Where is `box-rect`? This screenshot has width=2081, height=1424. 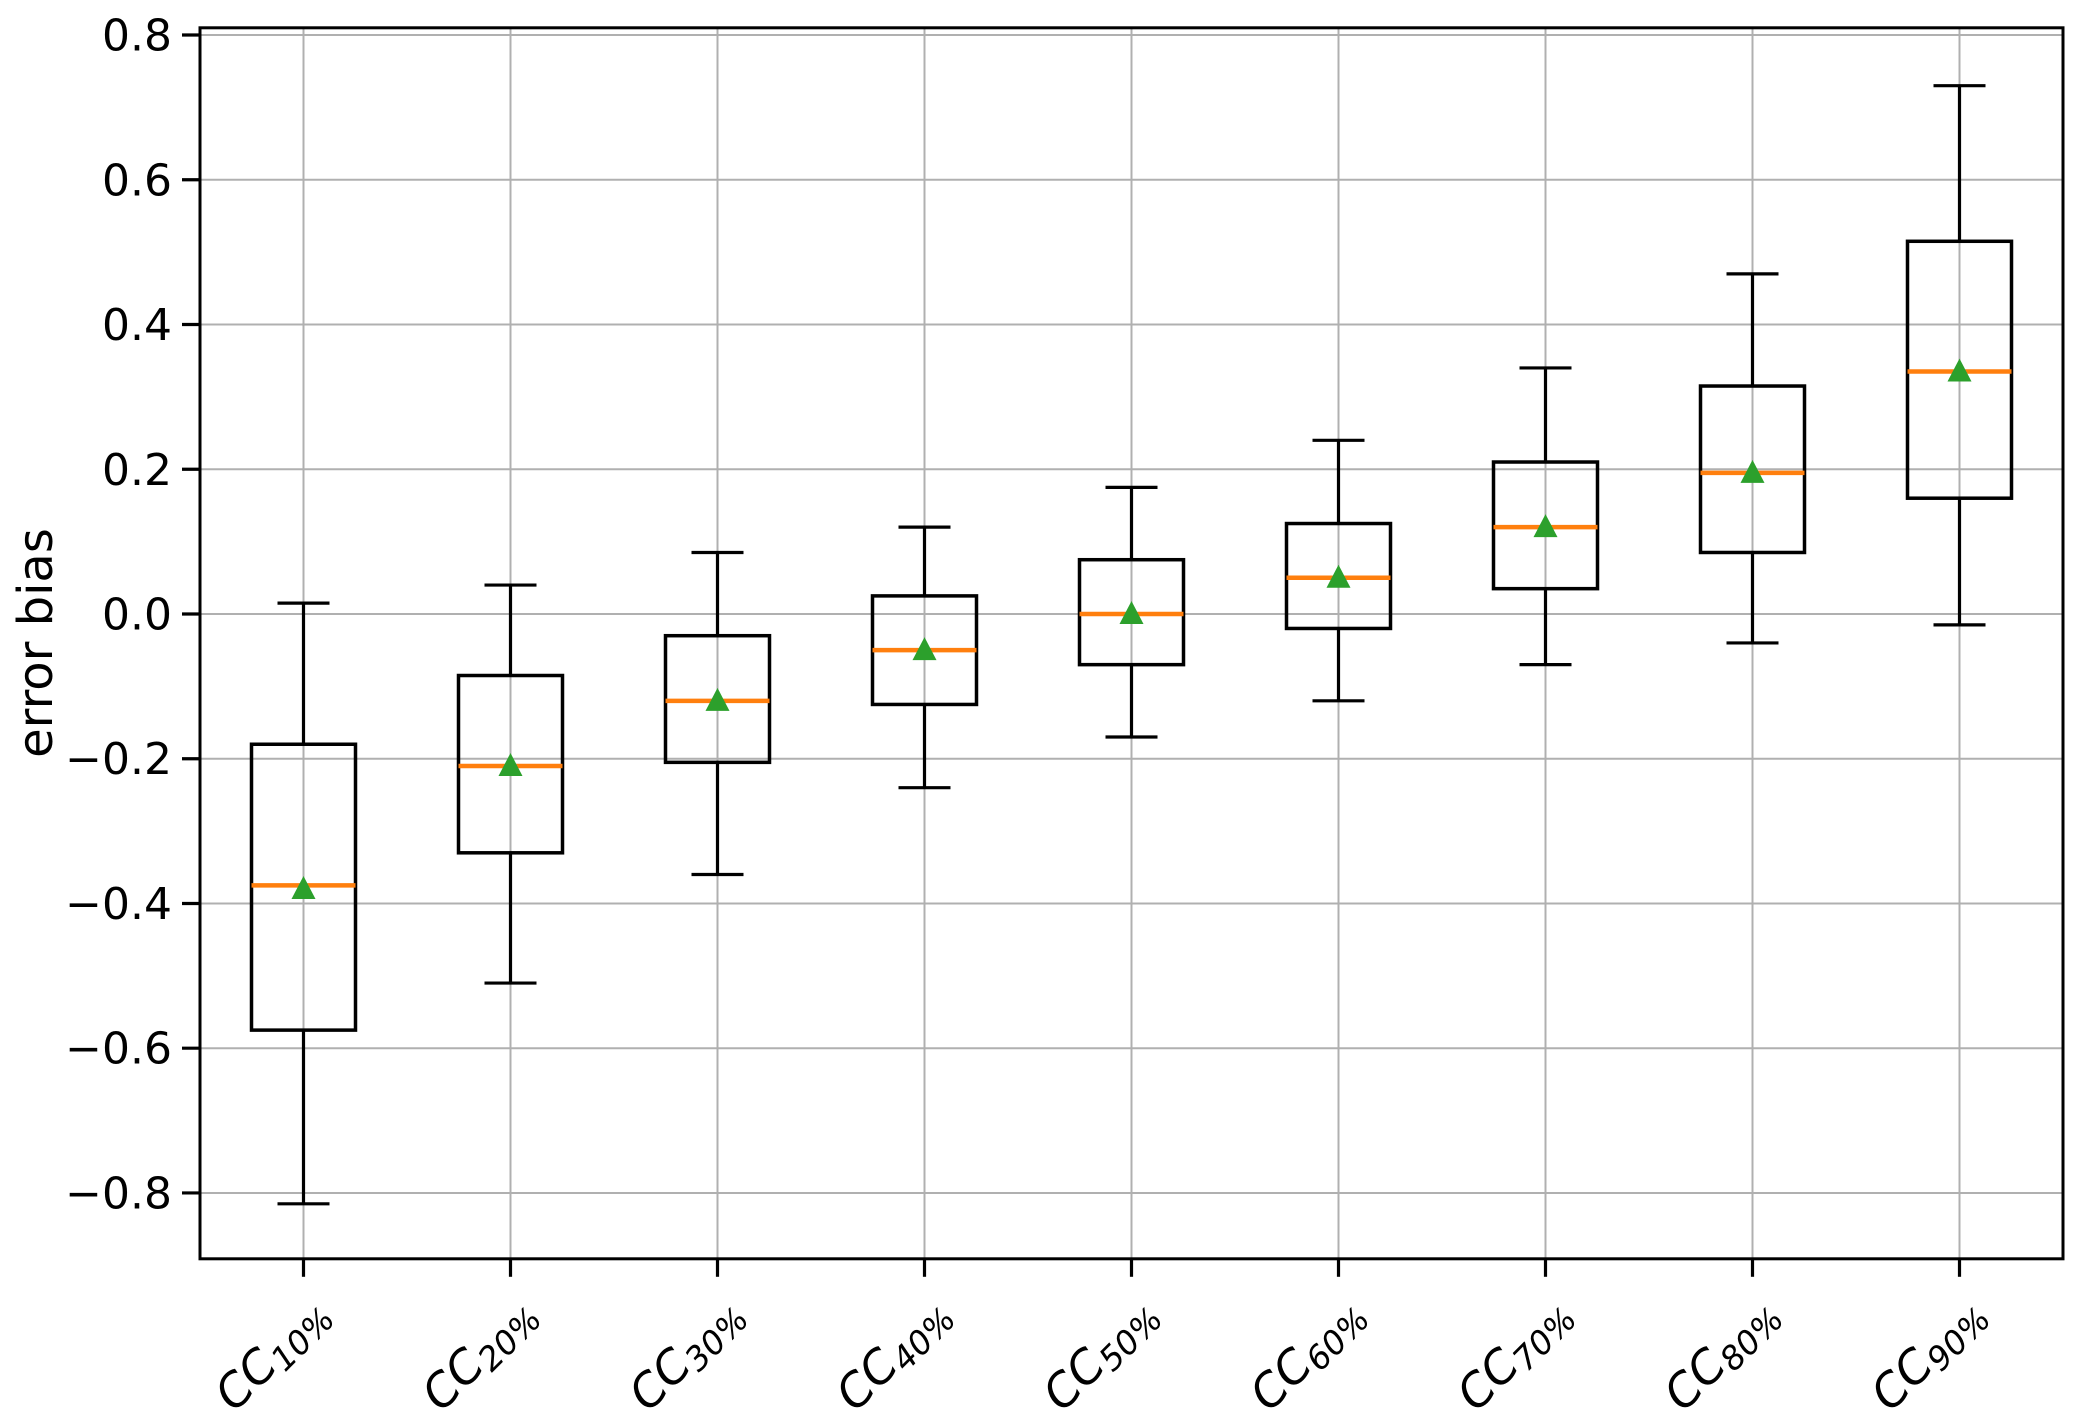
box-rect is located at coordinates (1752, 469).